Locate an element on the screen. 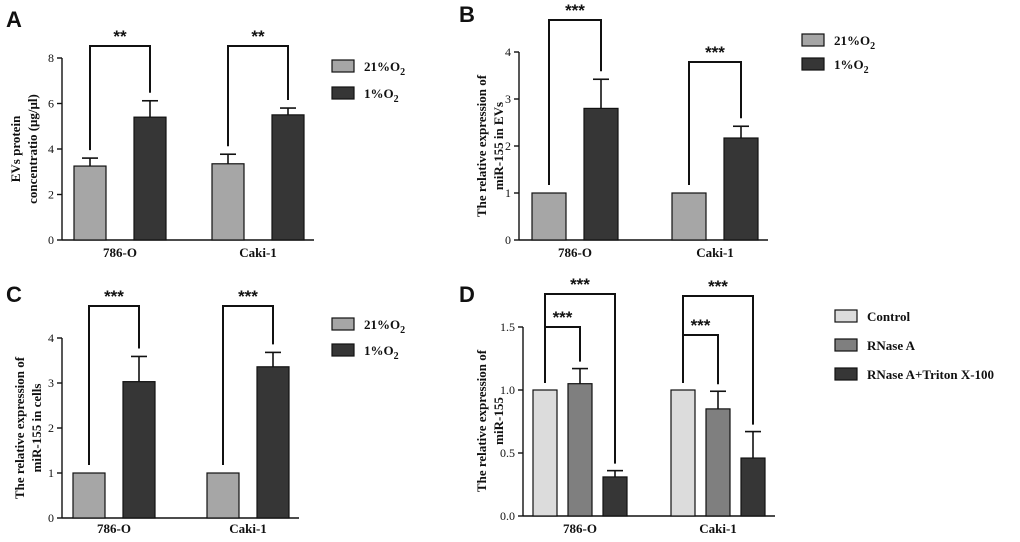  y-tick-label: 0.0 is located at coordinates (507, 516).